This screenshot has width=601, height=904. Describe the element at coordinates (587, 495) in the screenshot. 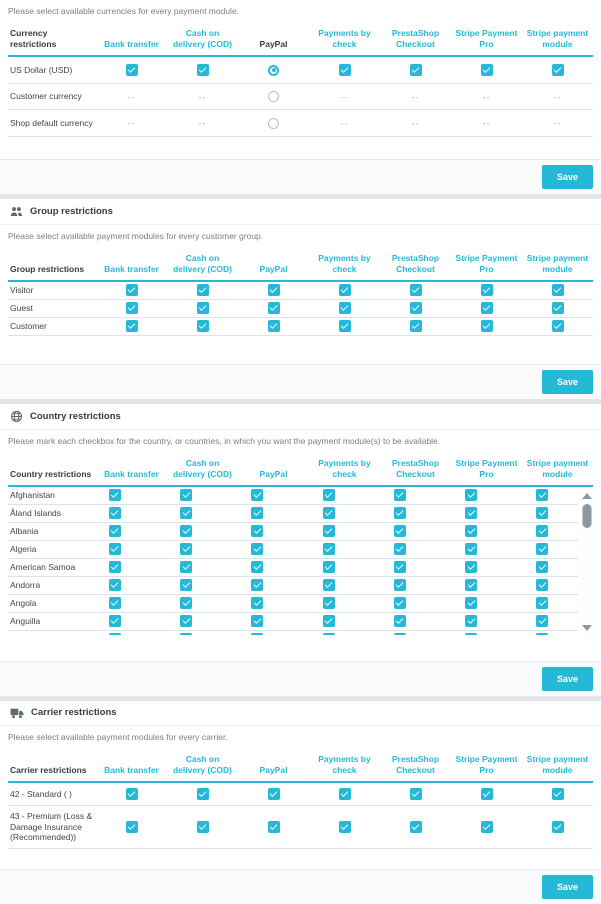

I see `scroll-up-arrow` at that location.